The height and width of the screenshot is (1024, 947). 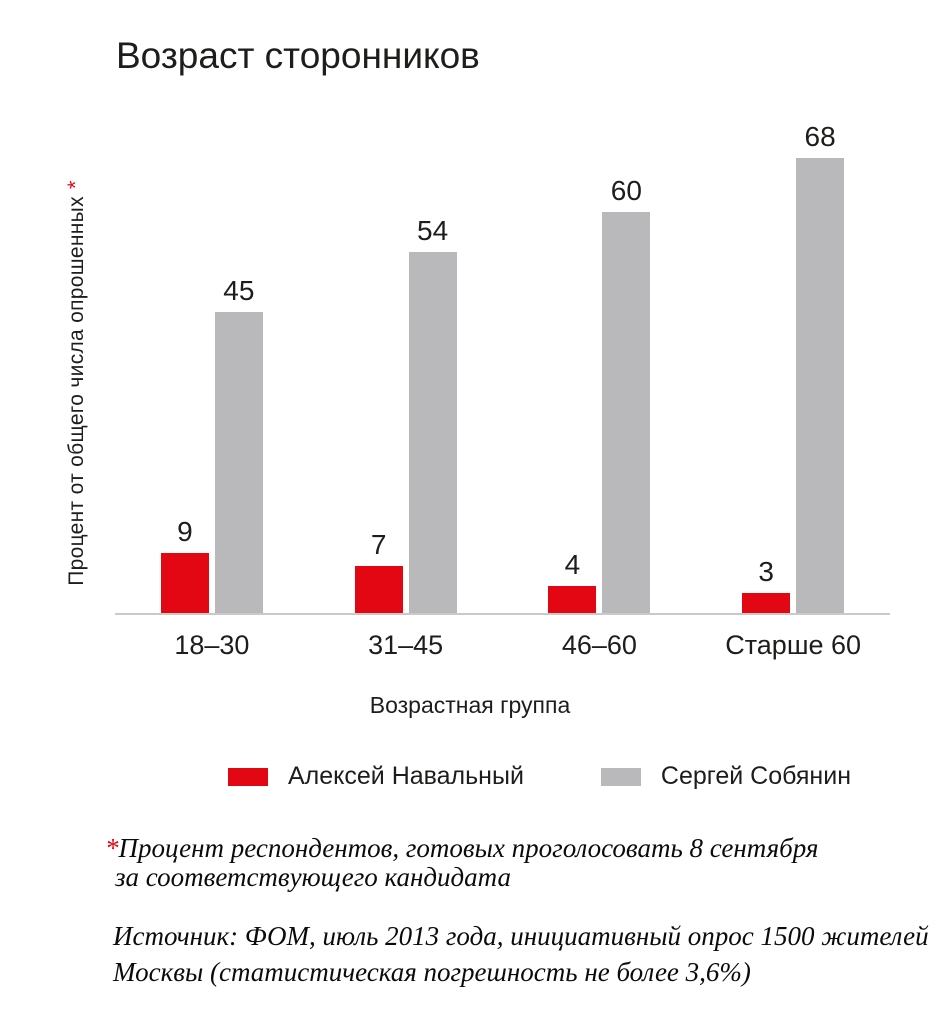 I want to click on bar-column-sobyanin: 45, so click(x=238, y=444).